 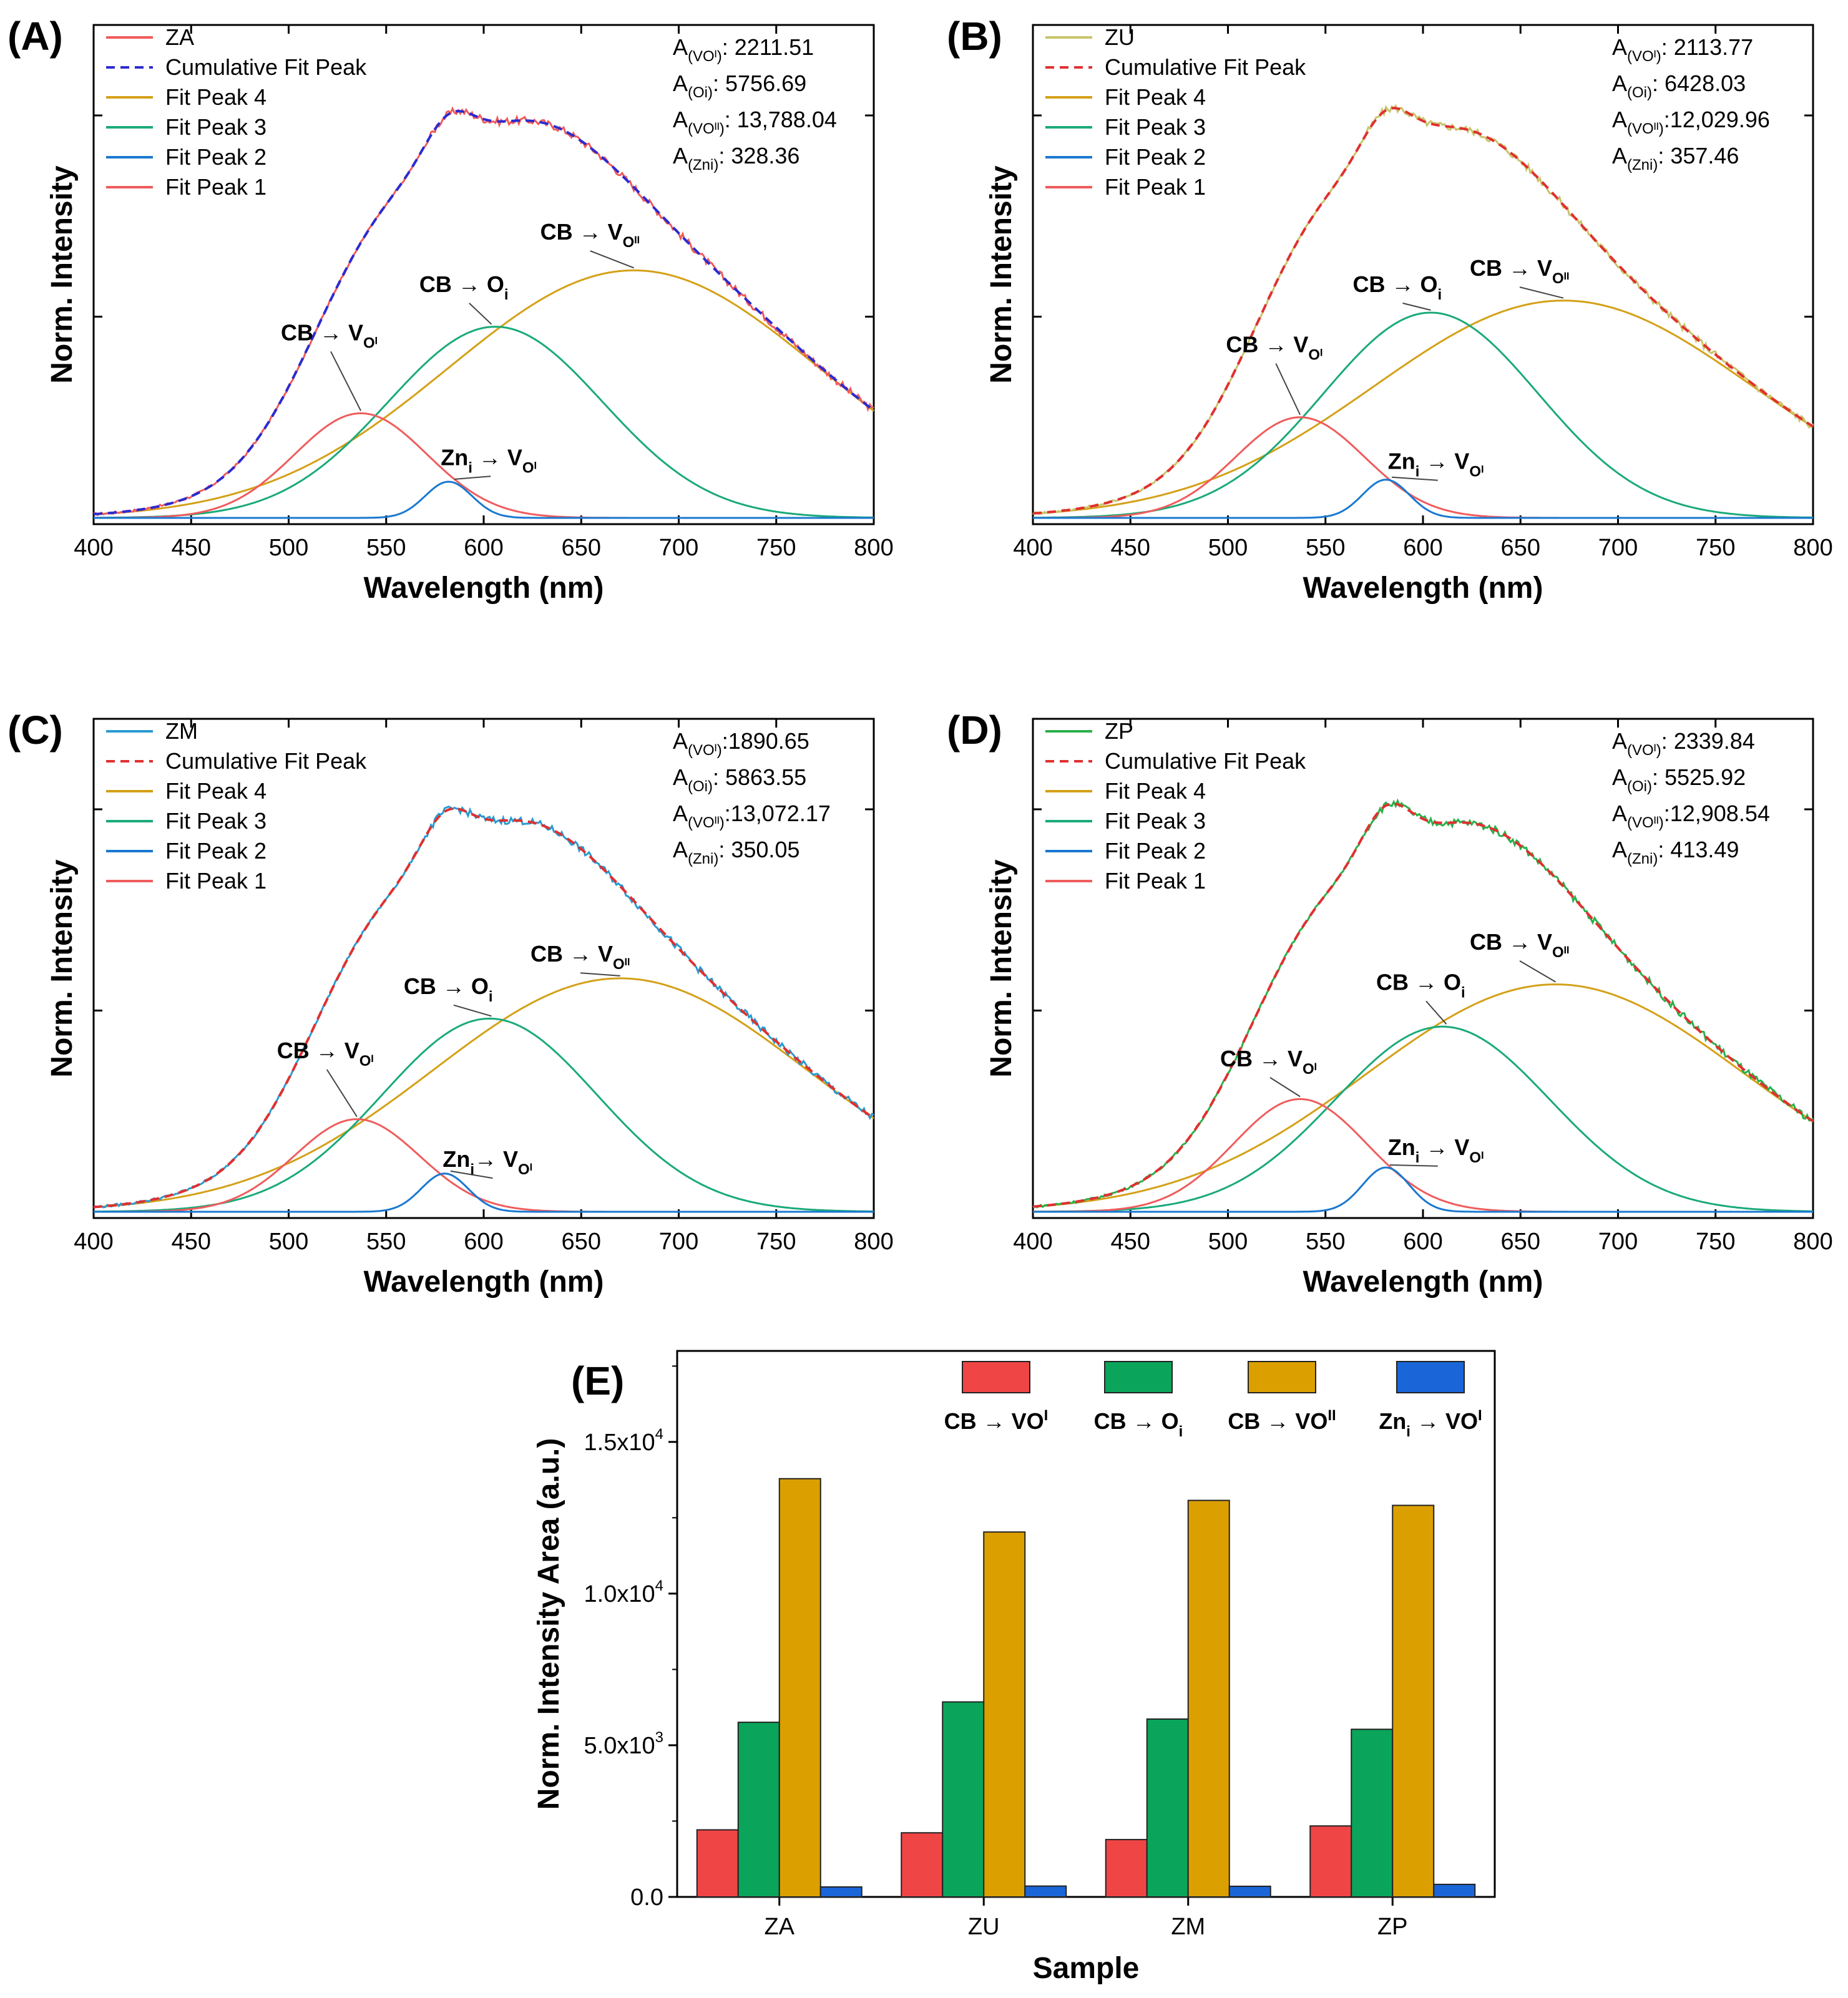 I want to click on area-value: : 328.36, so click(x=759, y=155).